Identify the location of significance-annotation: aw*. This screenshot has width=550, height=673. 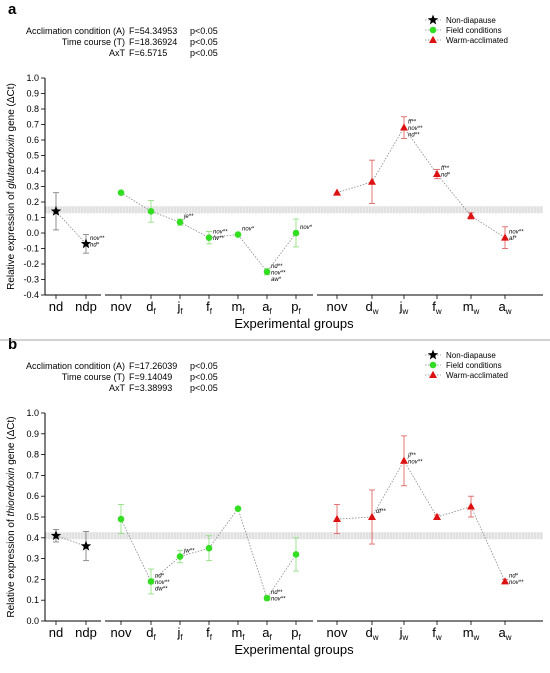
(276, 280).